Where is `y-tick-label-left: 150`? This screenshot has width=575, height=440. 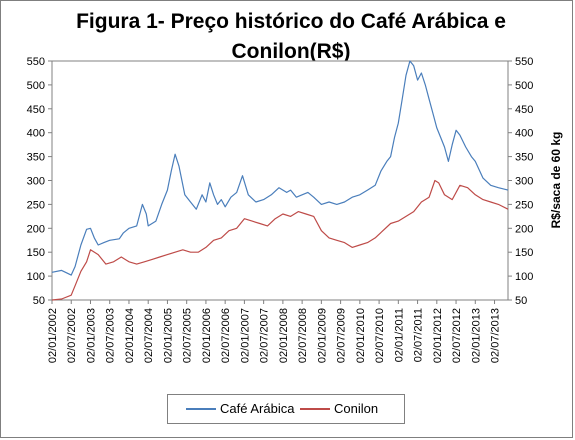
y-tick-label-left: 150 is located at coordinates (36, 253).